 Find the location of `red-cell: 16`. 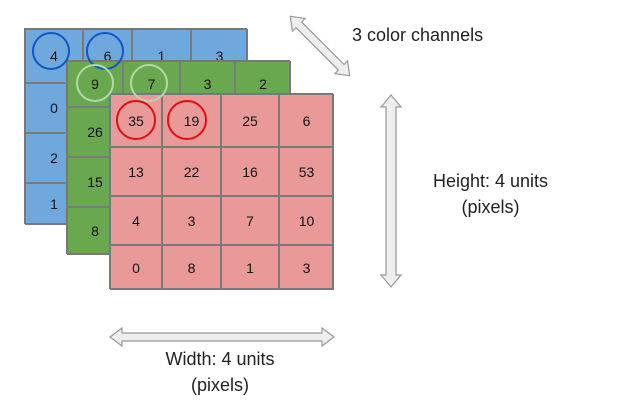

red-cell: 16 is located at coordinates (250, 171).